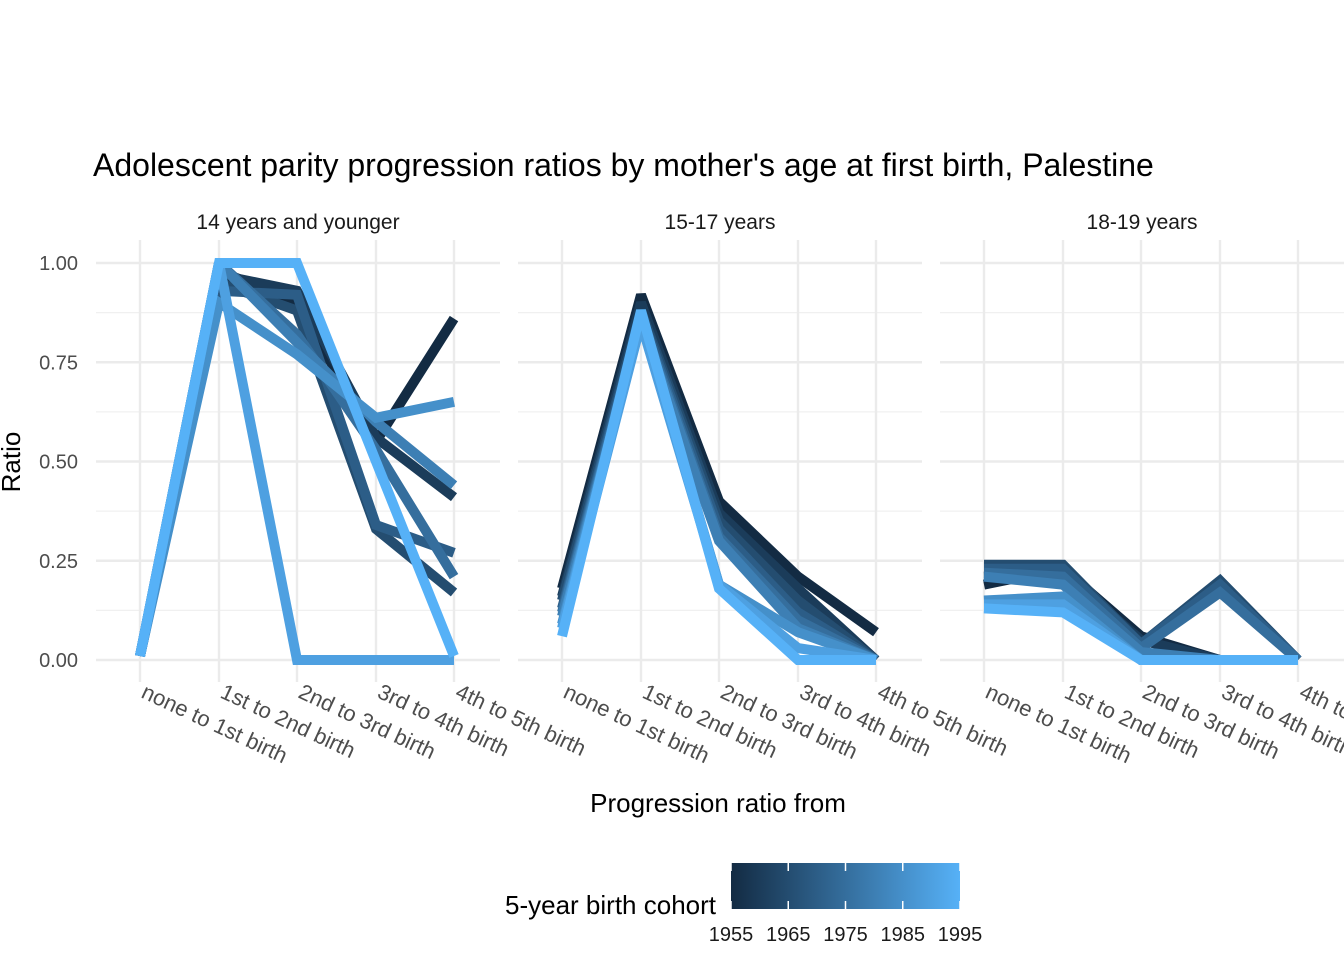 Image resolution: width=1344 pixels, height=960 pixels. Describe the element at coordinates (720, 222) in the screenshot. I see `panel-strip-label: 15-17 years` at that location.